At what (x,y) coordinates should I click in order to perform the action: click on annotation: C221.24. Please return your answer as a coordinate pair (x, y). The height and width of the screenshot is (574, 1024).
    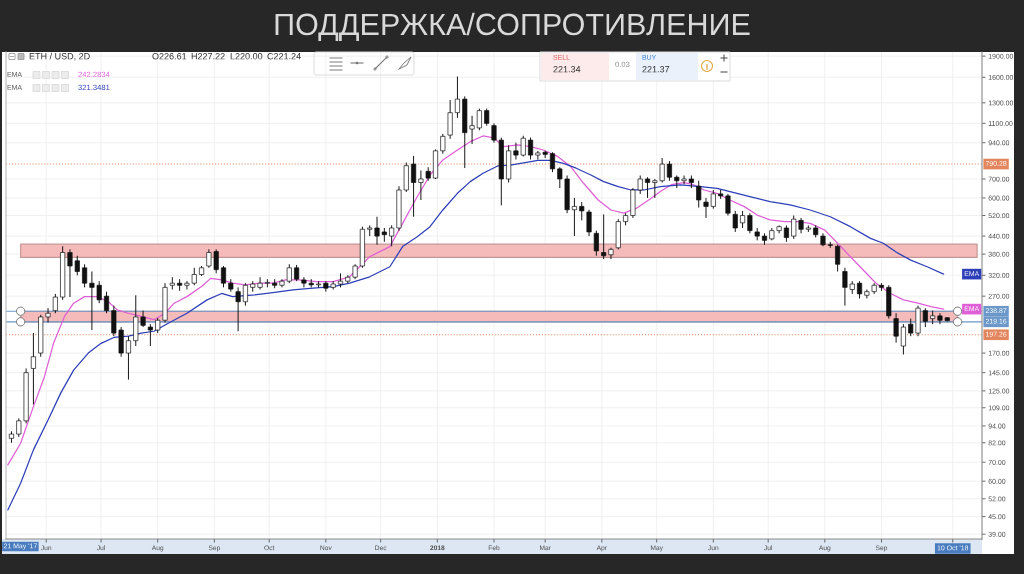
    Looking at the image, I should click on (284, 56).